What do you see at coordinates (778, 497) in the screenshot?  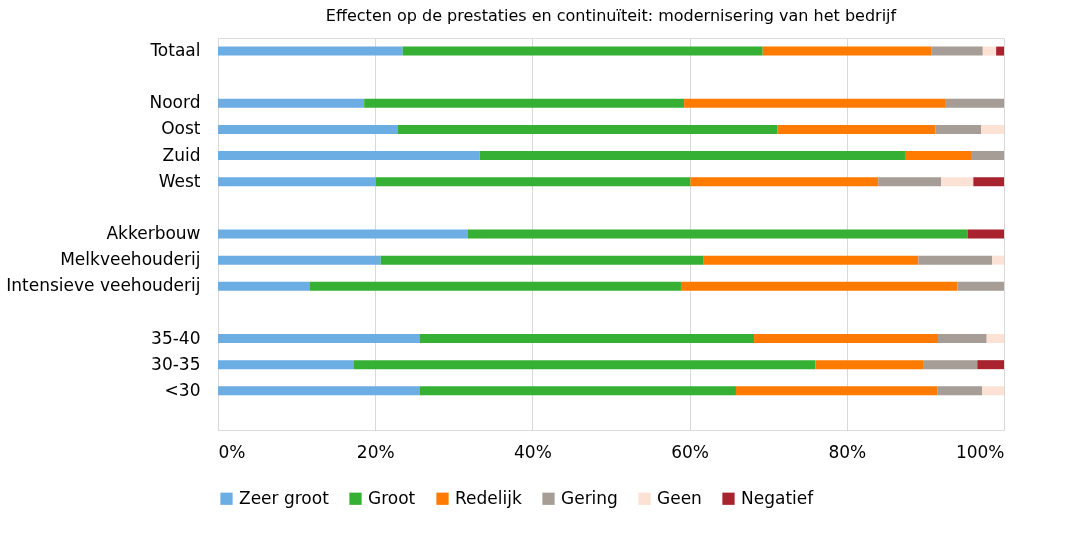 I see `legend-label: Negatief` at bounding box center [778, 497].